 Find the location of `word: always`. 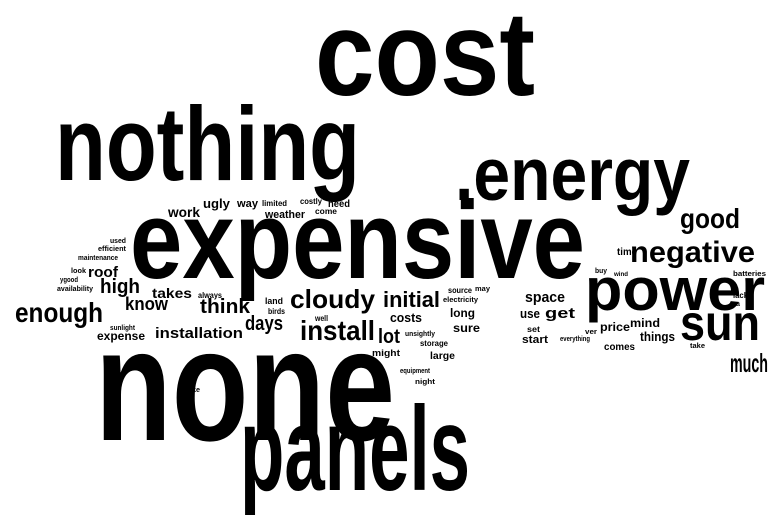

word: always is located at coordinates (210, 295).